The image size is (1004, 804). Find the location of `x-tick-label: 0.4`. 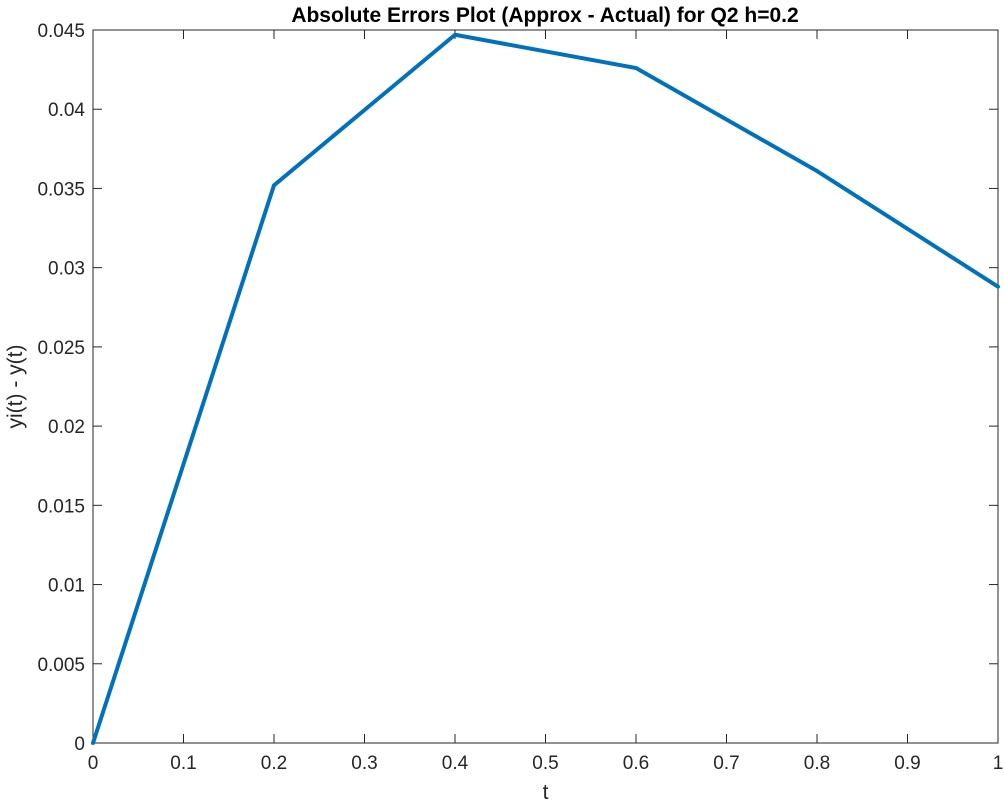

x-tick-label: 0.4 is located at coordinates (455, 763).